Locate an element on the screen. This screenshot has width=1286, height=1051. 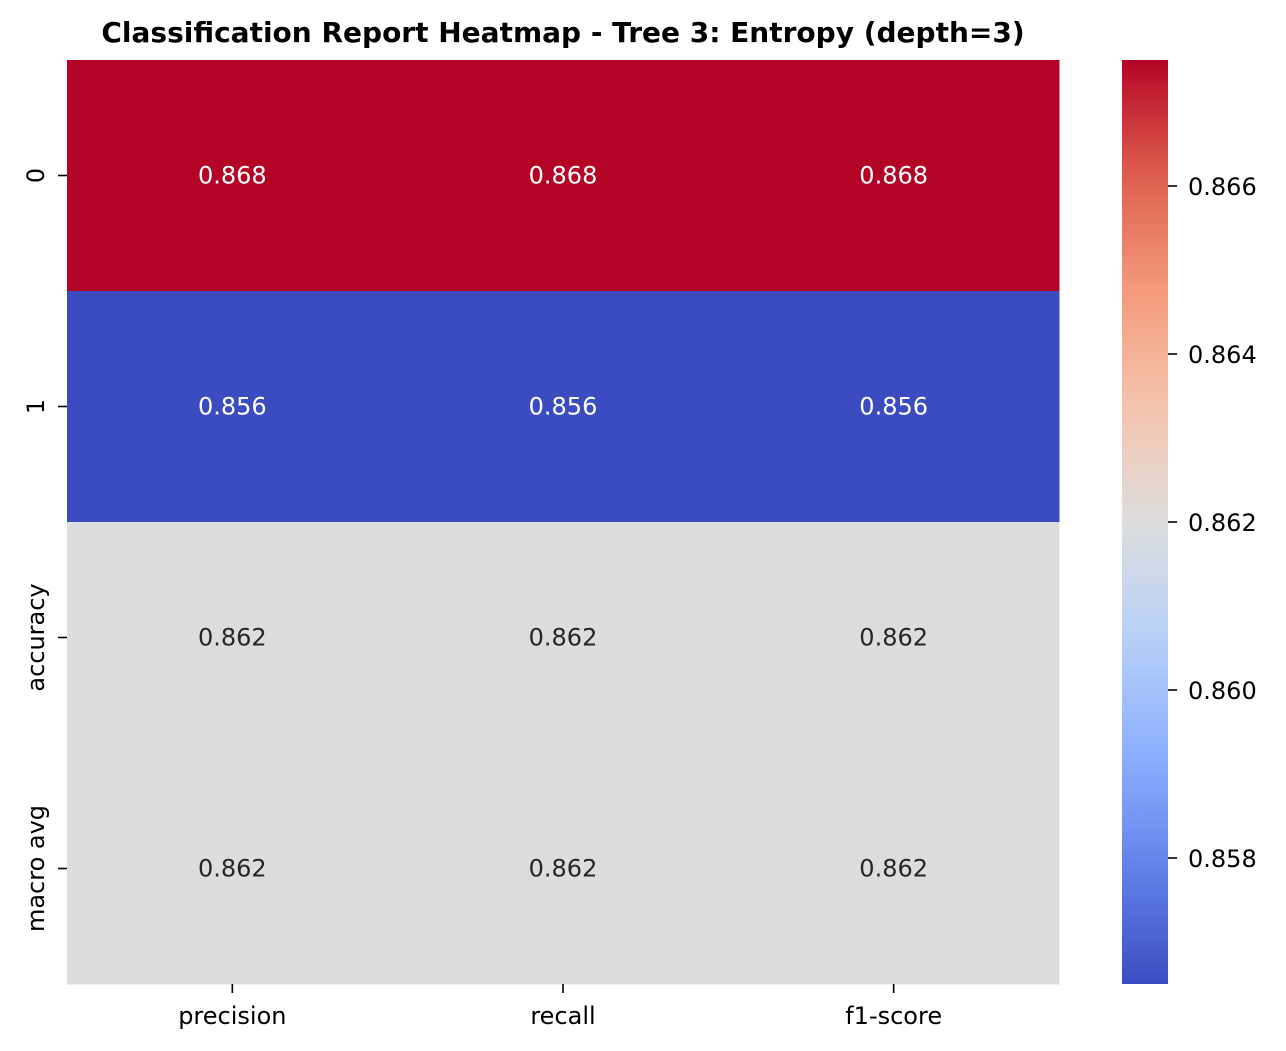
x-tick-label: precision is located at coordinates (232, 1016).